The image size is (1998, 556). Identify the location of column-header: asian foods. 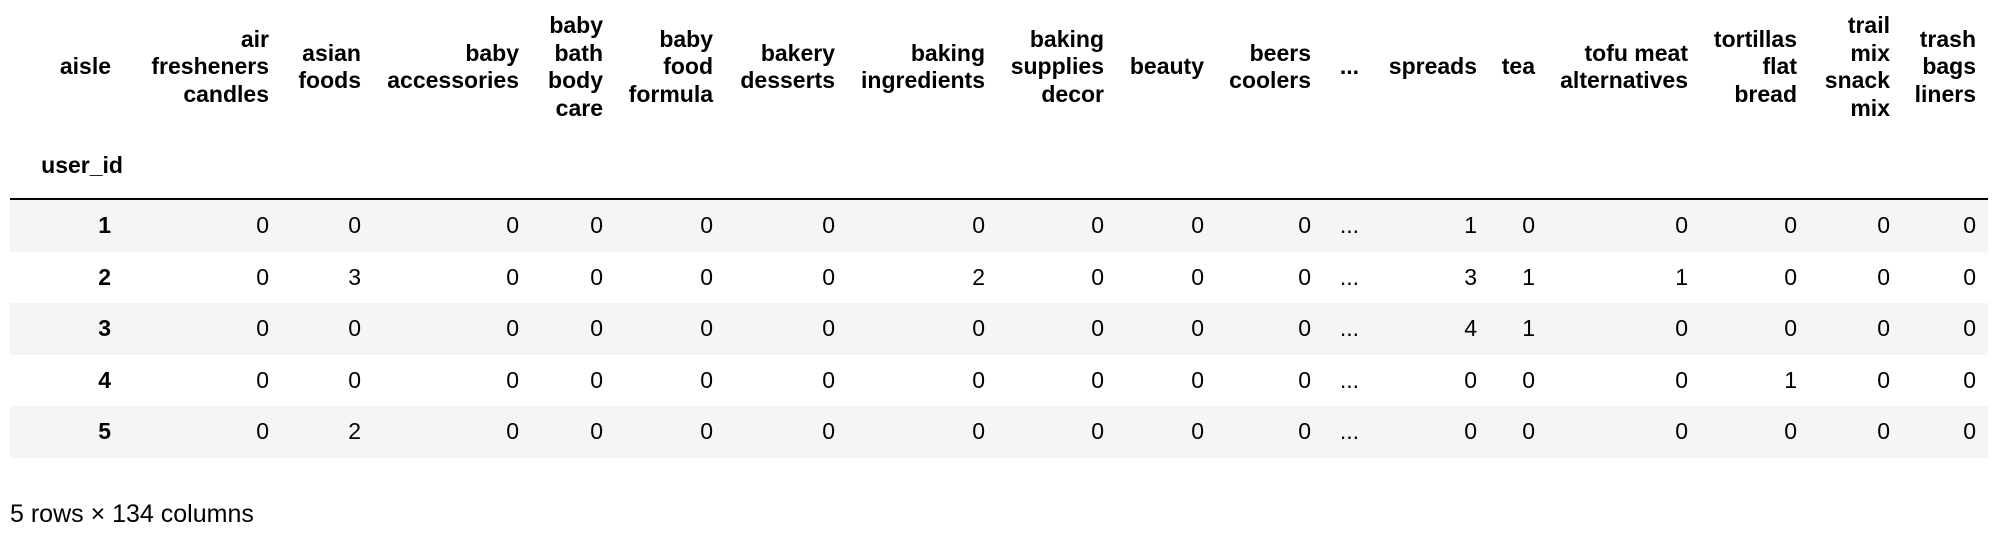
(329, 66).